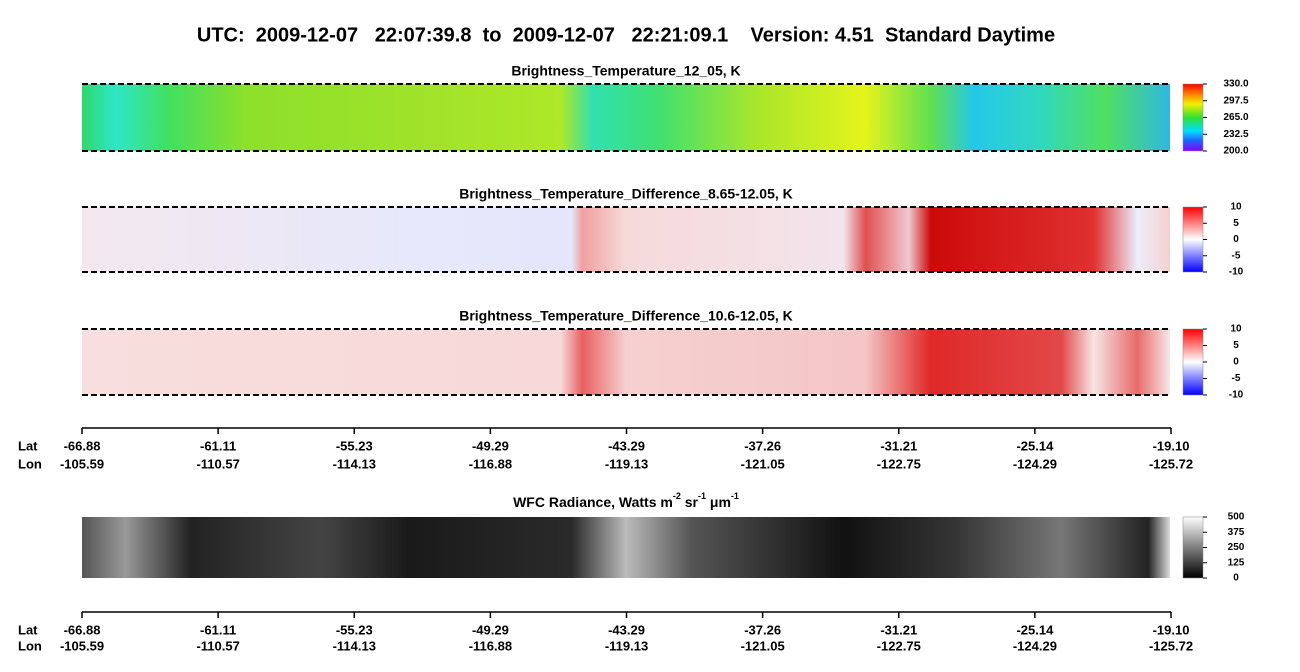 This screenshot has width=1300, height=672. What do you see at coordinates (1235, 84) in the screenshot?
I see `colorbar-tick-label: 330.0` at bounding box center [1235, 84].